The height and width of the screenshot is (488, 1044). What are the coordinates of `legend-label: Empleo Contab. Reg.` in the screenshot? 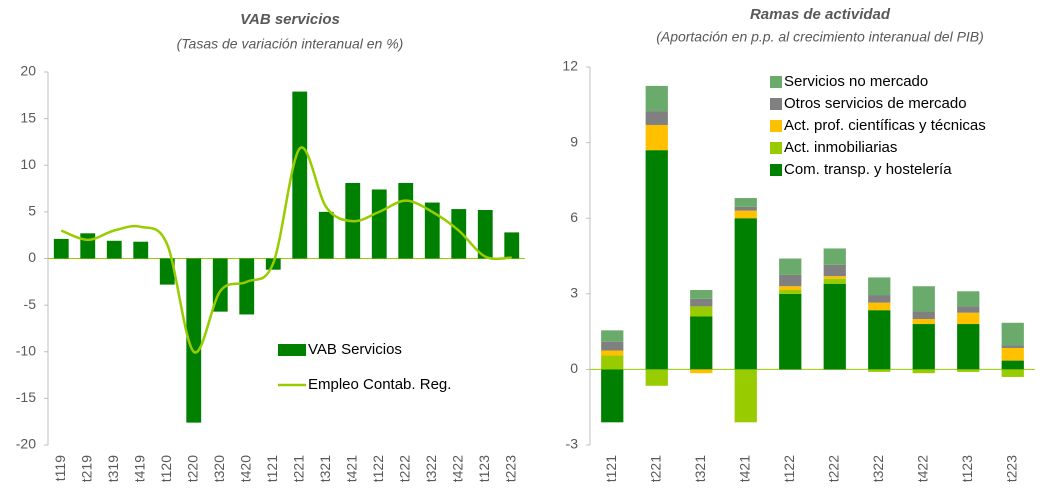 It's located at (379, 384).